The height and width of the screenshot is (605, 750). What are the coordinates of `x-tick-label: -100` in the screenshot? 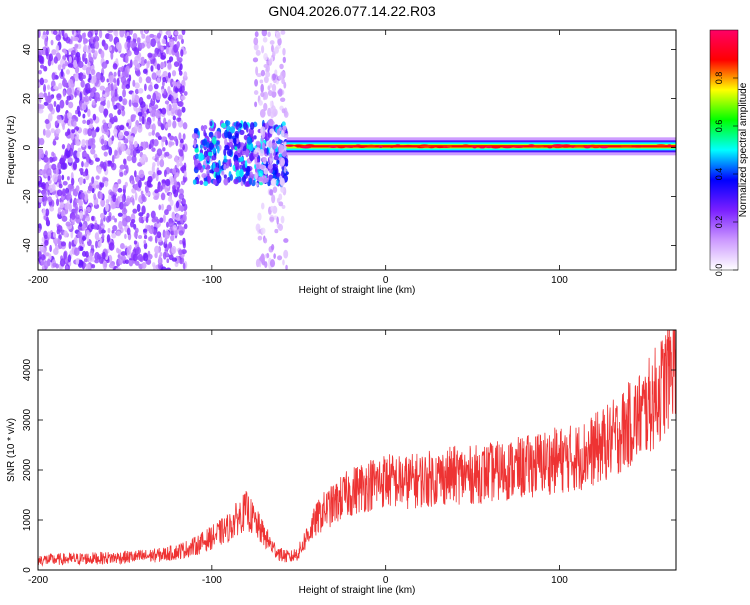 It's located at (212, 280).